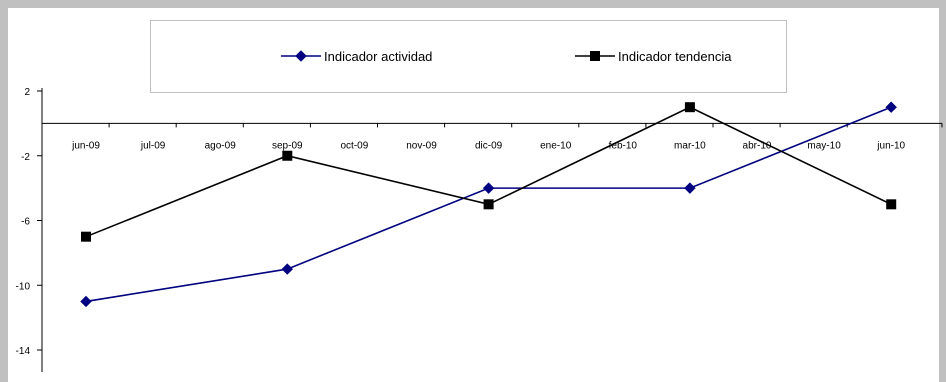  What do you see at coordinates (690, 145) in the screenshot?
I see `x-tick-label: mar-10` at bounding box center [690, 145].